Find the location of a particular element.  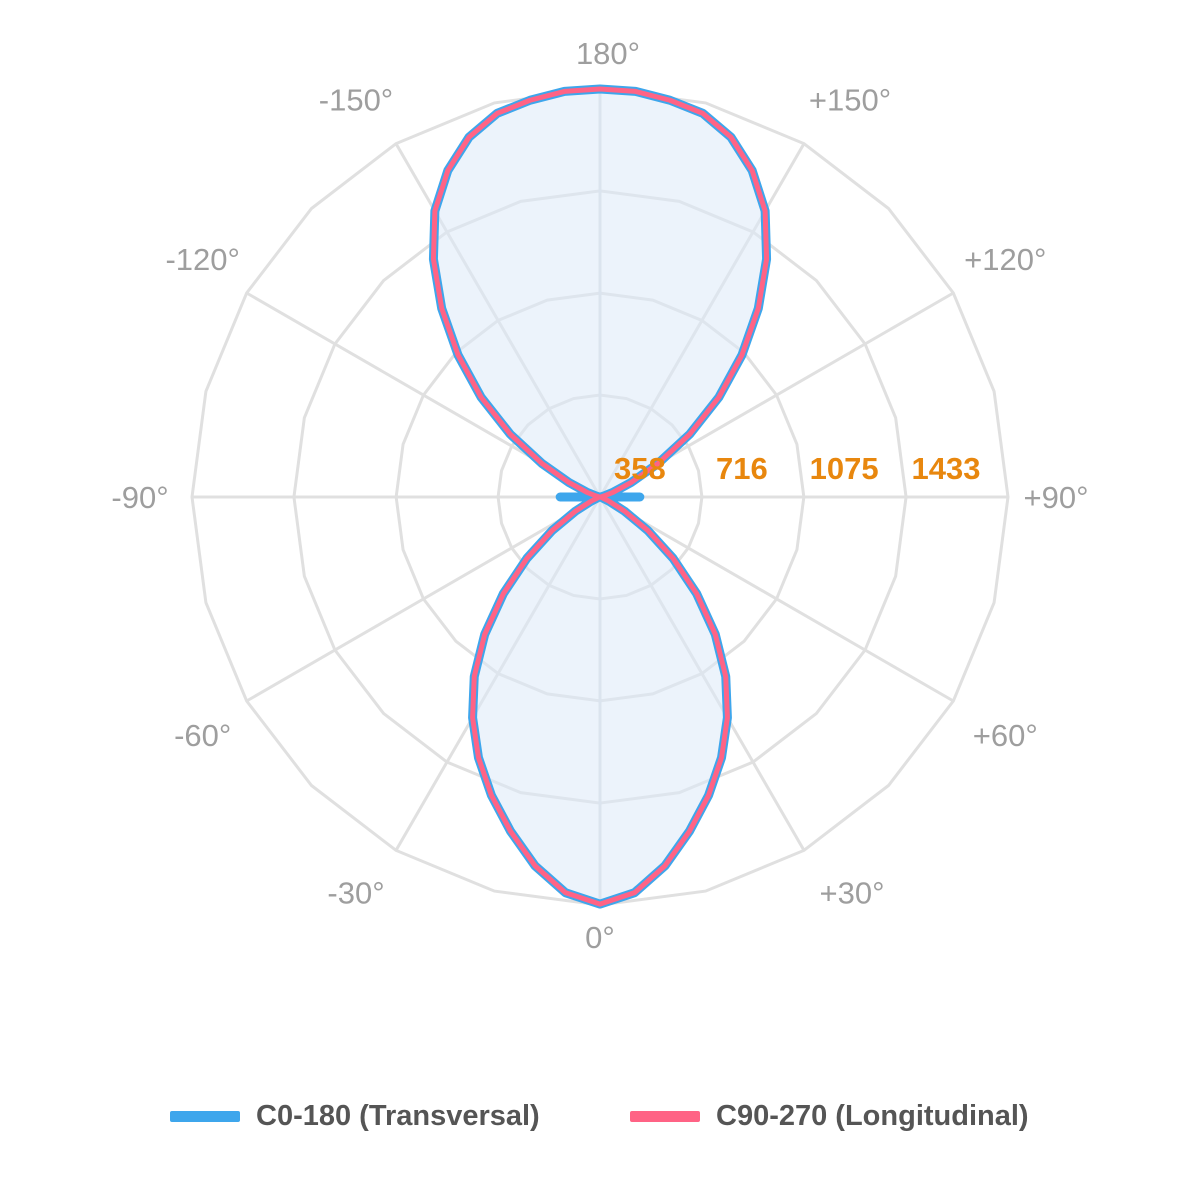

angle-label: -120° is located at coordinates (202, 259).